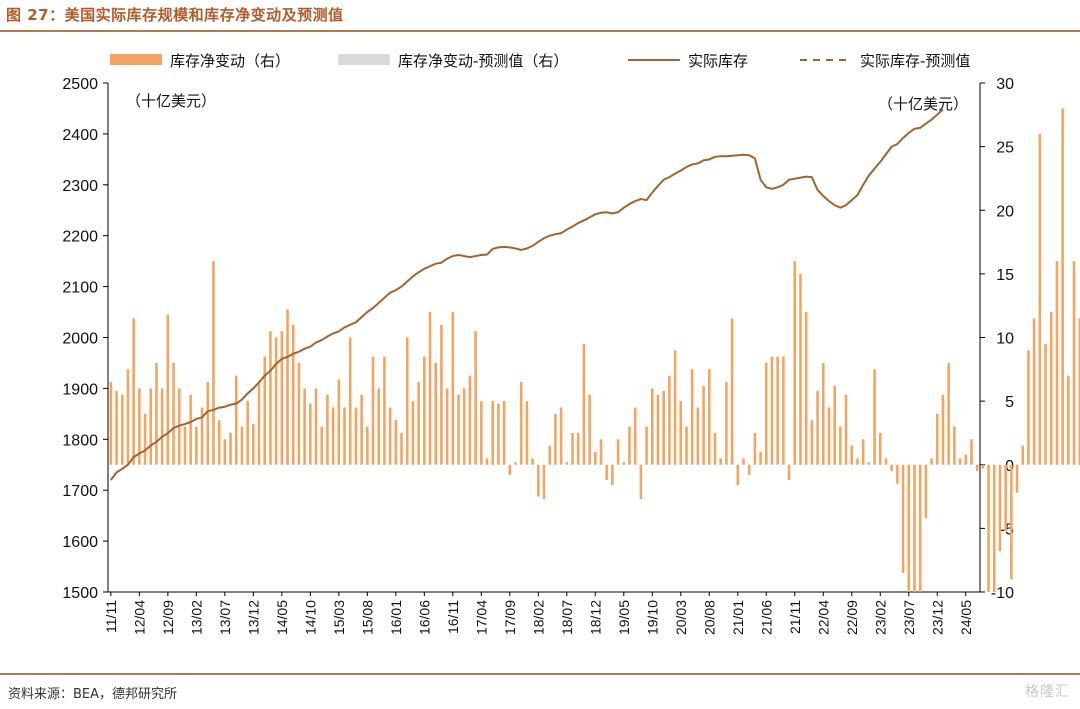  Describe the element at coordinates (310, 617) in the screenshot. I see `x-tick-label: 14/10` at that location.